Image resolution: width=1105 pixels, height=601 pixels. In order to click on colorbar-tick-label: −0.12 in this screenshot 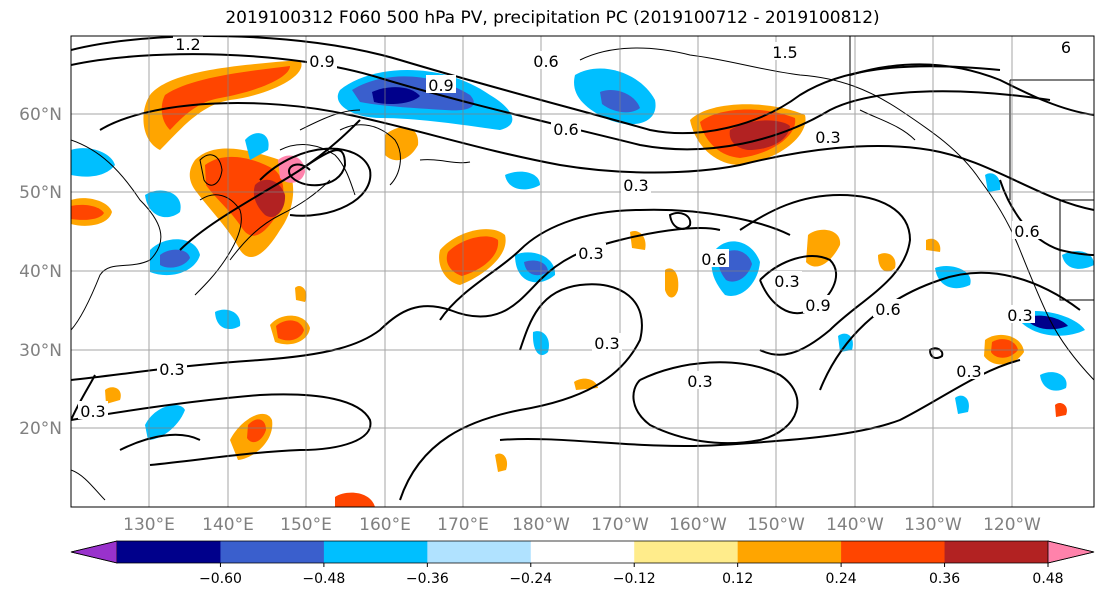, I will do `click(634, 579)`.